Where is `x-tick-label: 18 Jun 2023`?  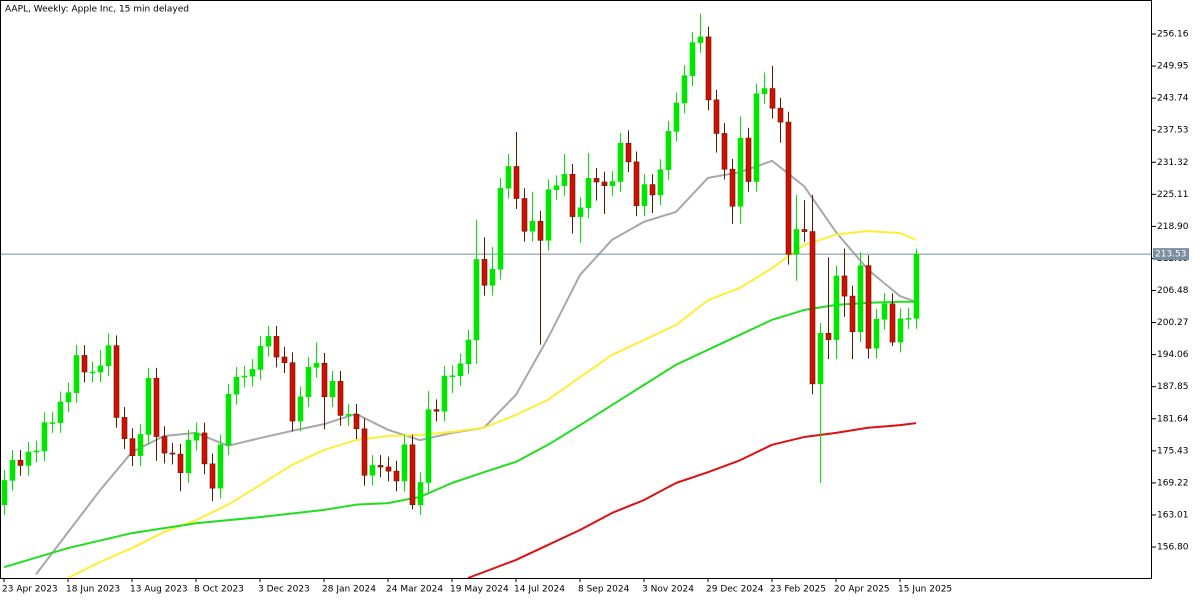
x-tick-label: 18 Jun 2023 is located at coordinates (93, 590).